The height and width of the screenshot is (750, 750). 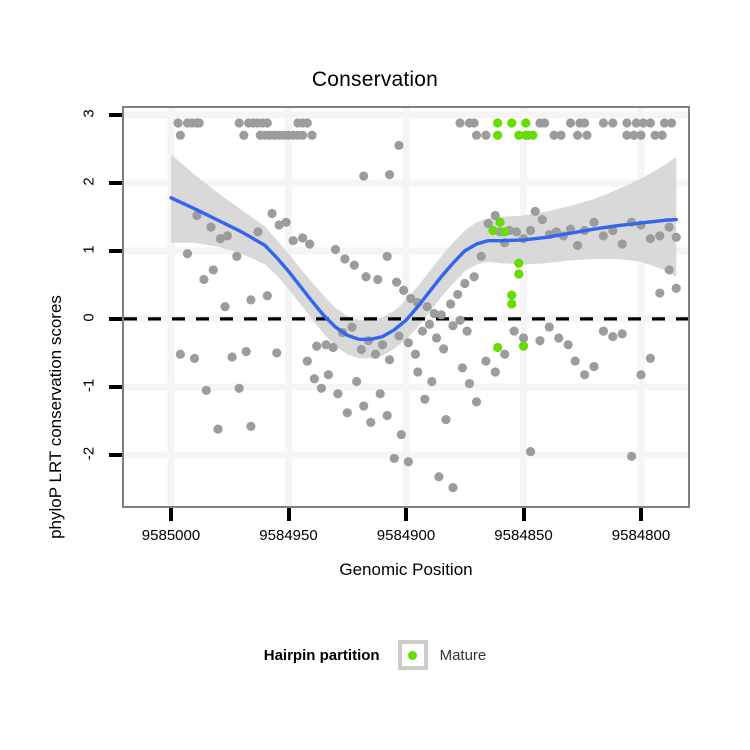 What do you see at coordinates (412, 655) in the screenshot?
I see `legend-key-mature` at bounding box center [412, 655].